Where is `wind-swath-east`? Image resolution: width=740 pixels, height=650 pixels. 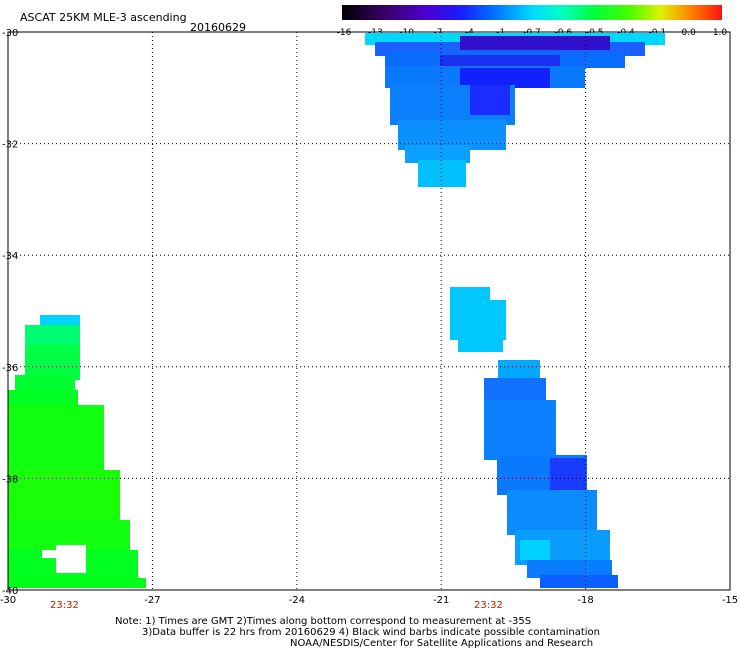 wind-swath-east is located at coordinates (534, 437).